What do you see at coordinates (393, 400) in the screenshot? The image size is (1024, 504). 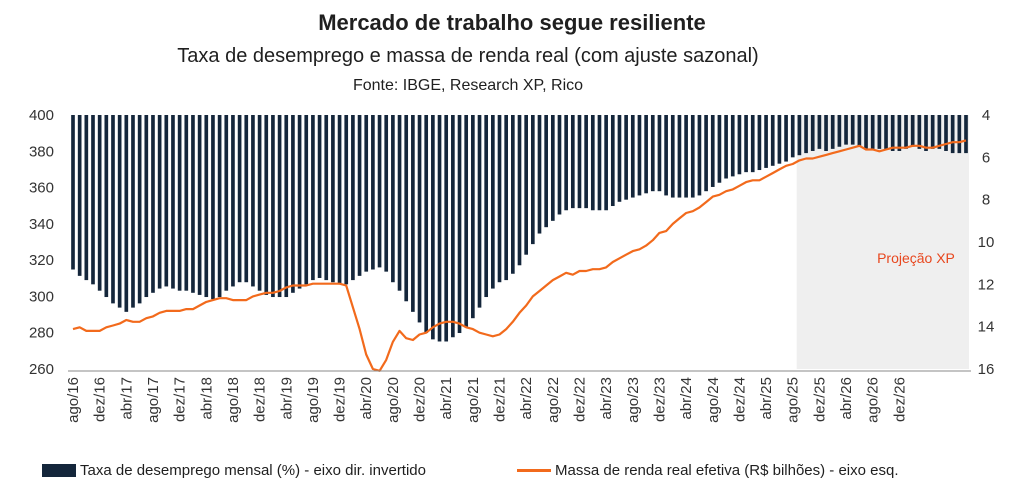 I see `x-tick-label: ago/20` at bounding box center [393, 400].